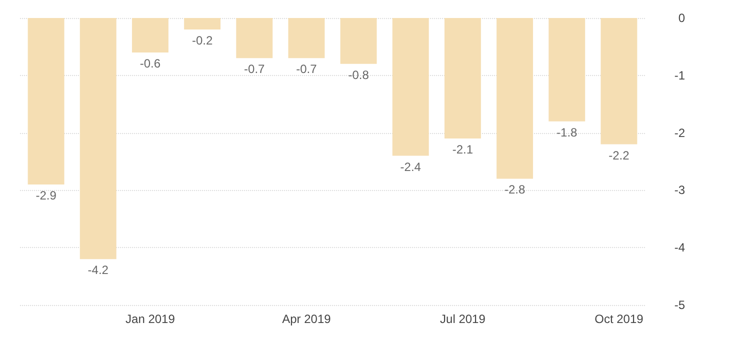  What do you see at coordinates (680, 75) in the screenshot?
I see `y-tick-label: -1` at bounding box center [680, 75].